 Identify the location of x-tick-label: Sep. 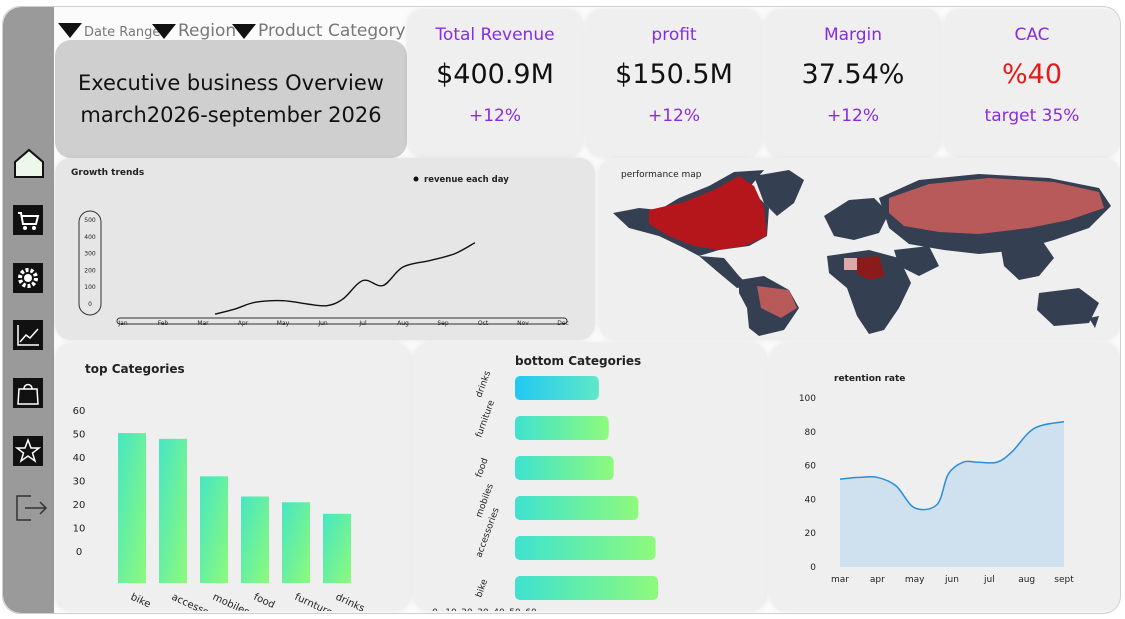
(443, 323).